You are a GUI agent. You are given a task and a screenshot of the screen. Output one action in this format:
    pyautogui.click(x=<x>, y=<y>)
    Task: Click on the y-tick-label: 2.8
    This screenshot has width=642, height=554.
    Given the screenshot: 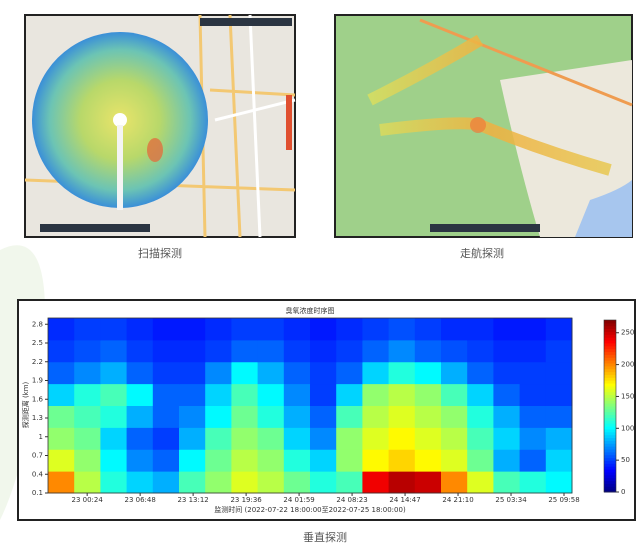 What is the action you would take?
    pyautogui.click(x=37, y=324)
    